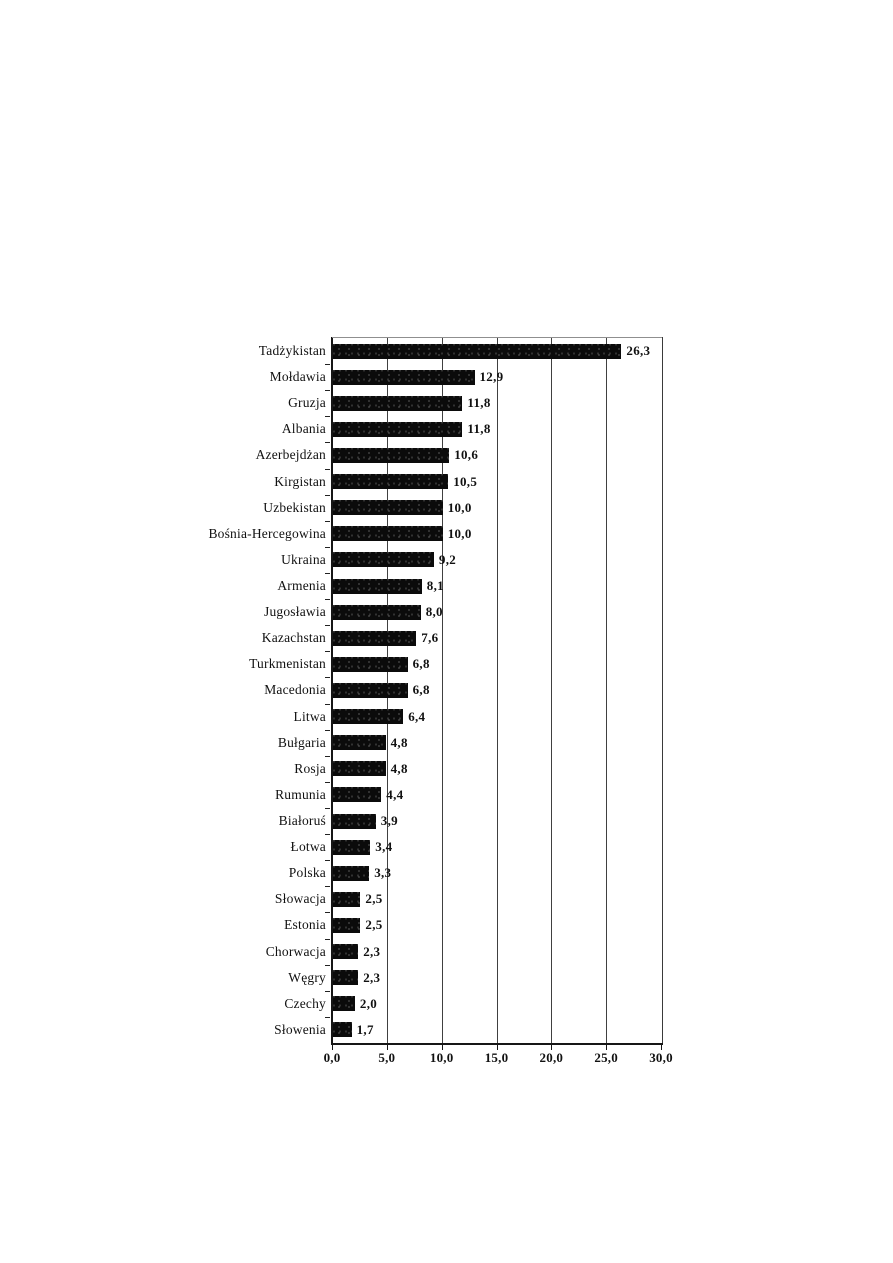 This screenshot has height=1263, width=893. What do you see at coordinates (307, 873) in the screenshot?
I see `category-label: Polska` at bounding box center [307, 873].